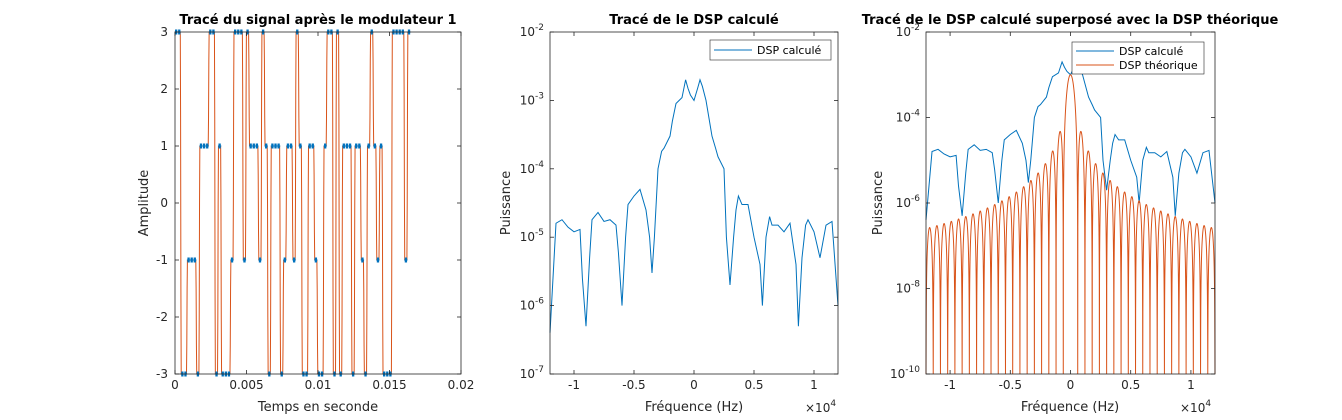 Image resolution: width=1342 pixels, height=420 pixels. I want to click on y-tick-label: 1, so click(164, 146).